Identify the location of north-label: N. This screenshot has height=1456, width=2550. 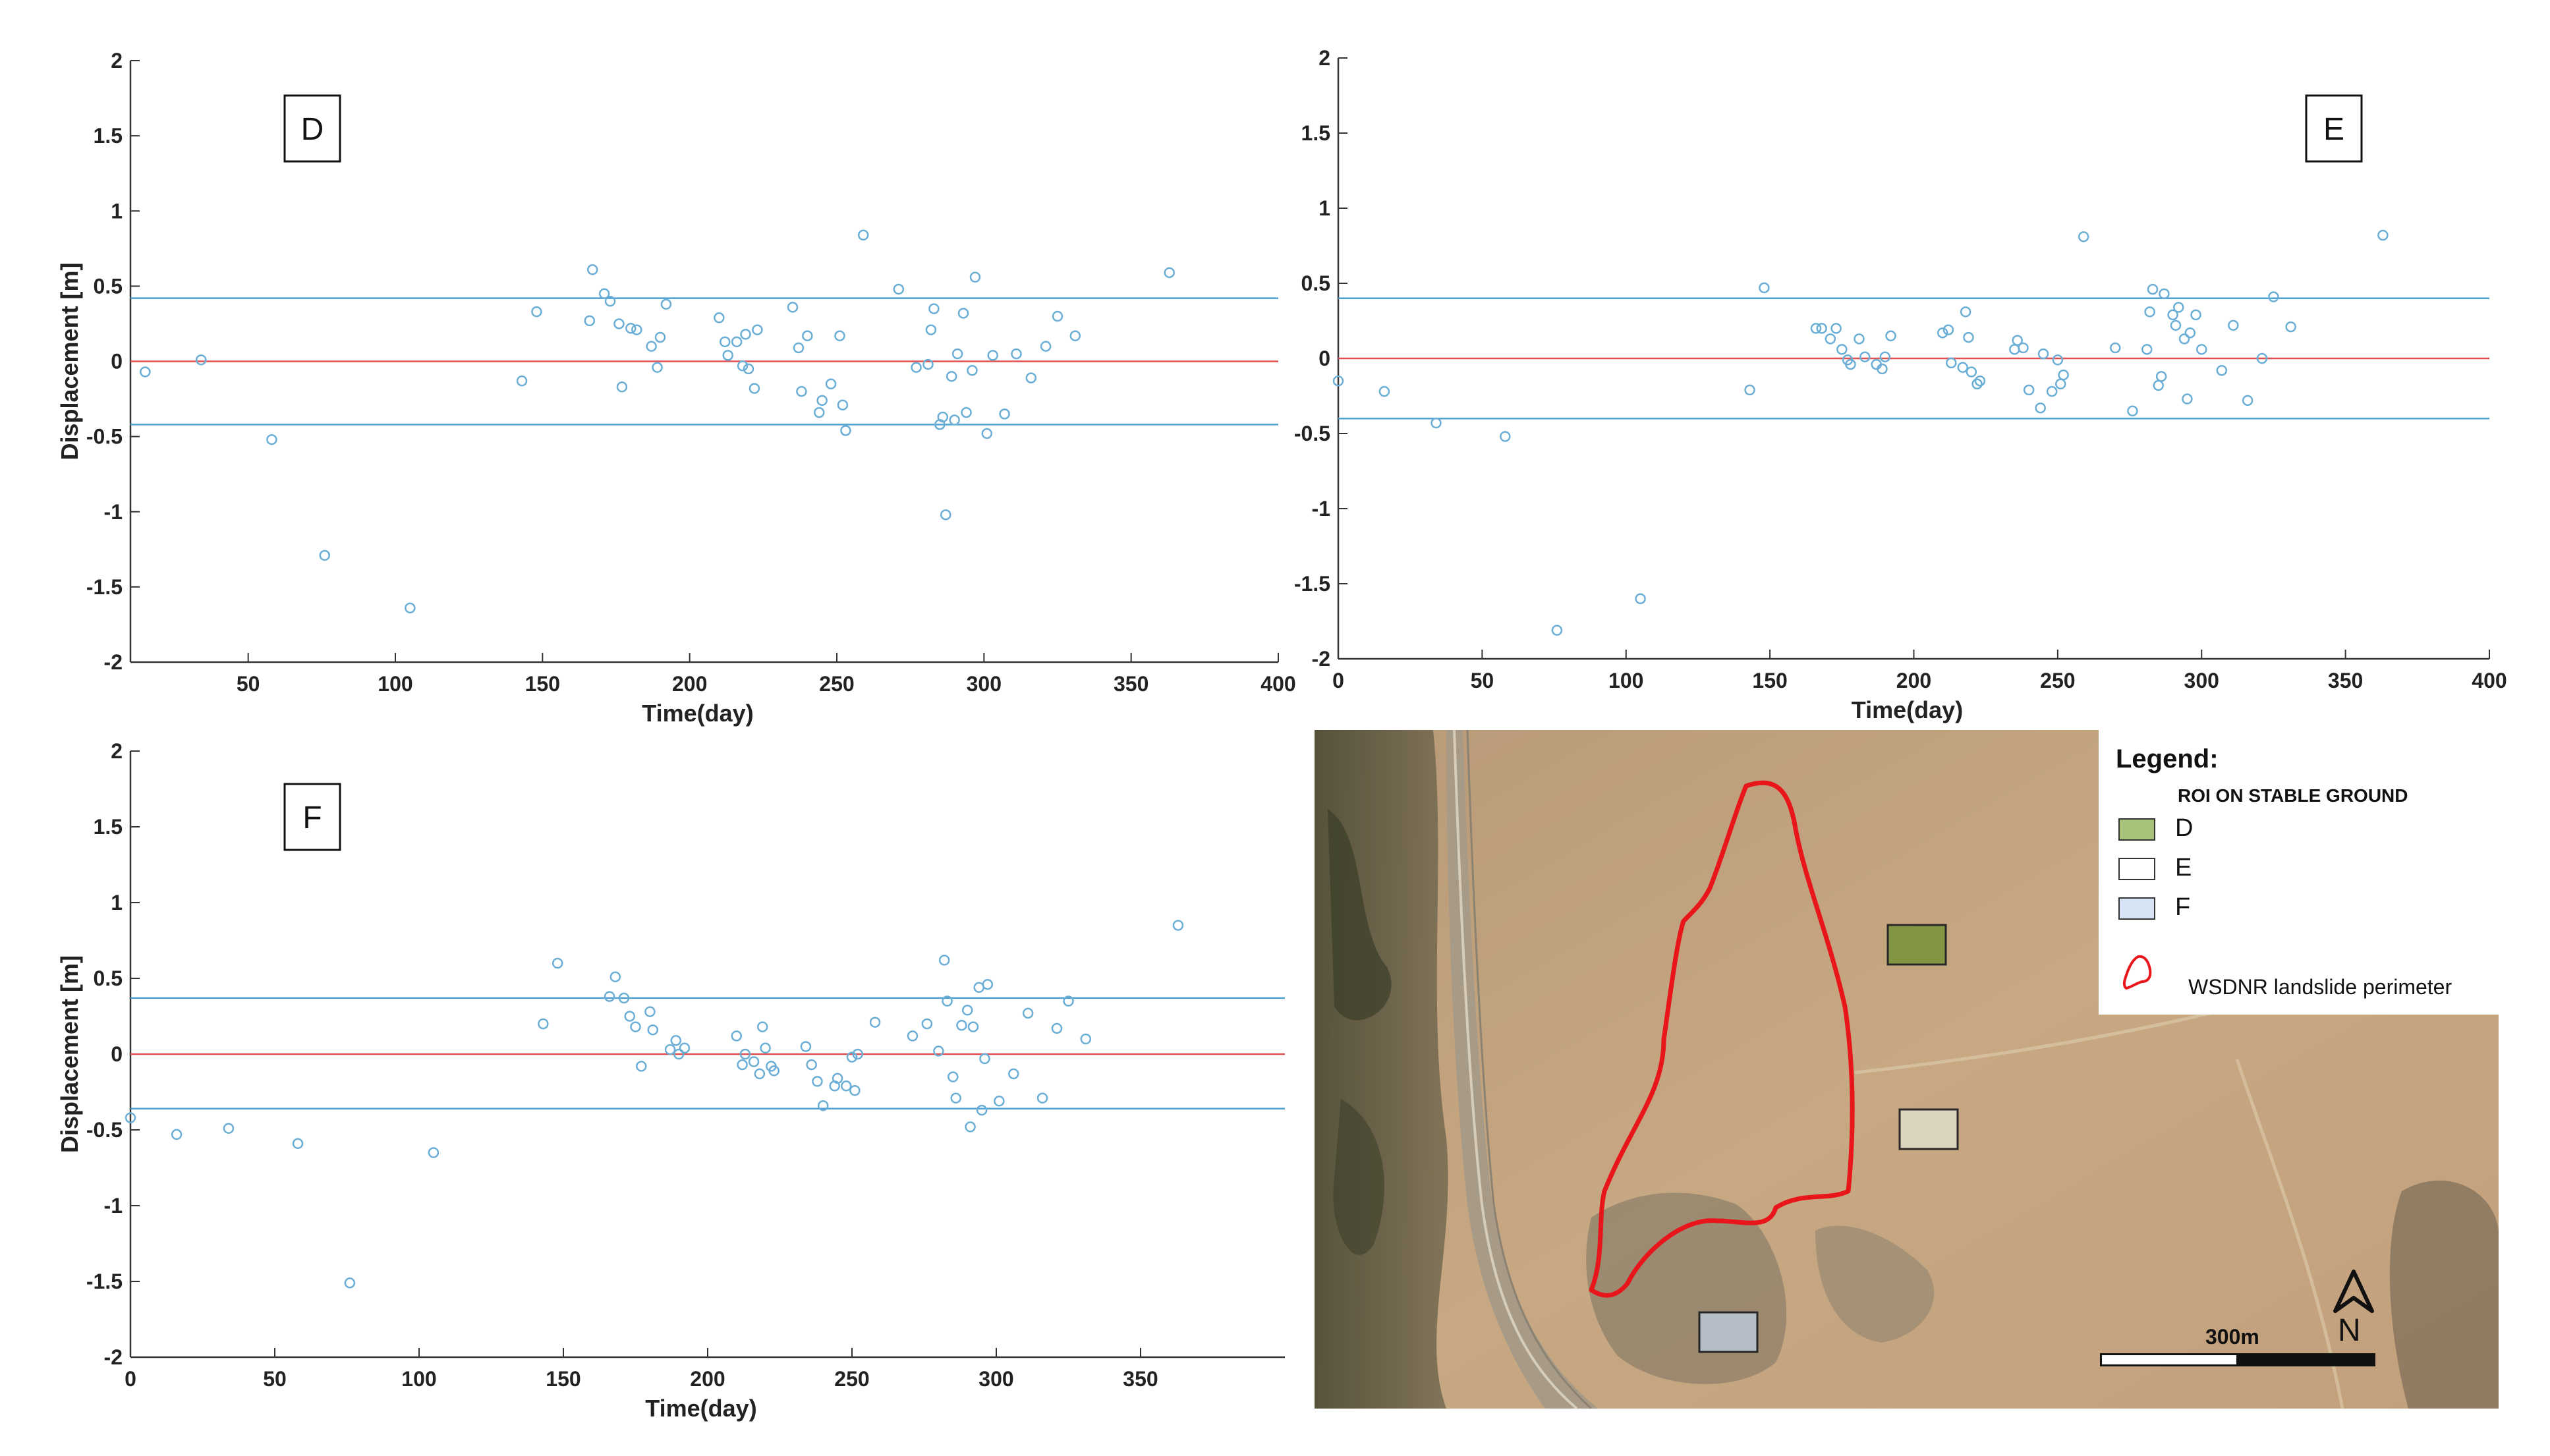
(2349, 1330).